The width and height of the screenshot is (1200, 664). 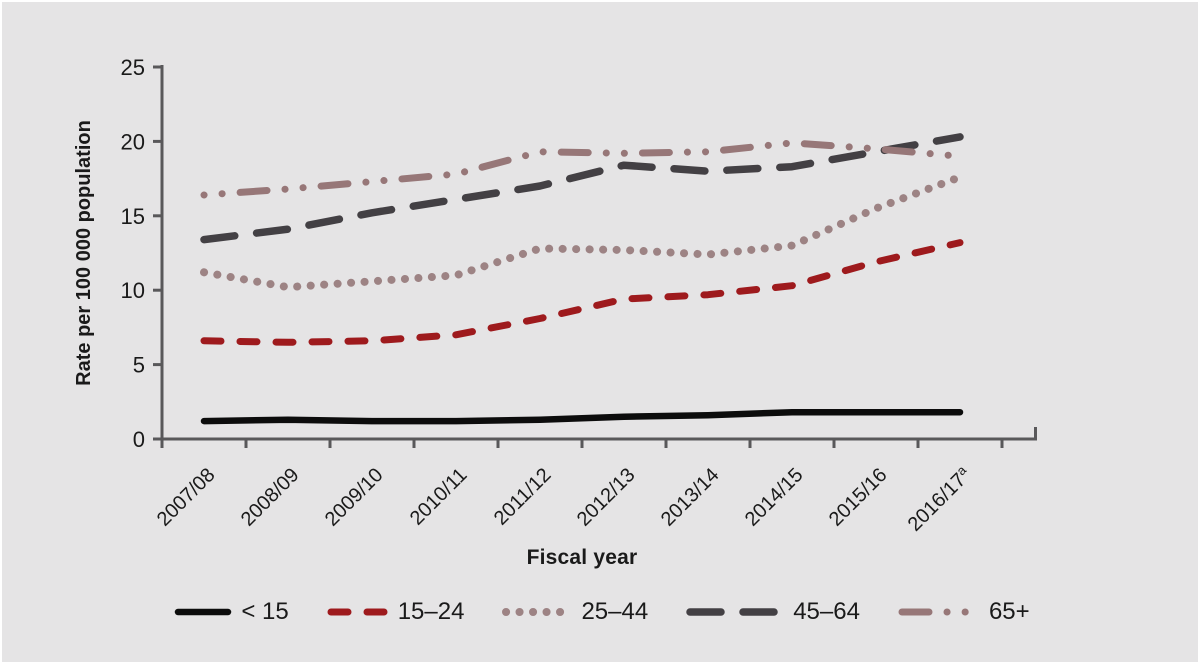 What do you see at coordinates (84, 253) in the screenshot?
I see `y-axis-title: Rate per 100 000 population` at bounding box center [84, 253].